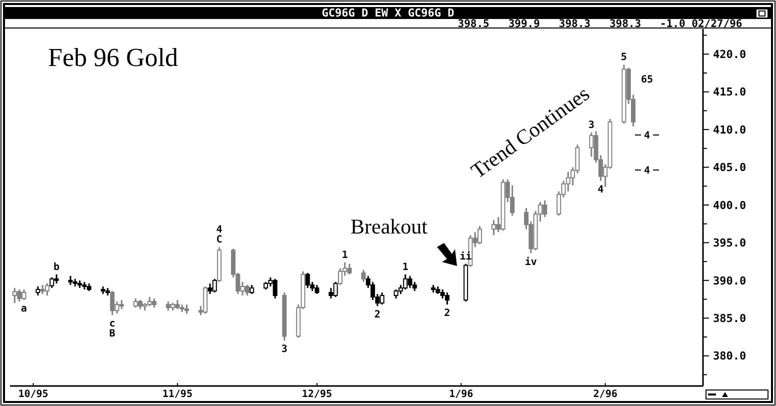  What do you see at coordinates (388, 13) in the screenshot?
I see `chart-subtitle: GC96G D EW X GC96G D` at bounding box center [388, 13].